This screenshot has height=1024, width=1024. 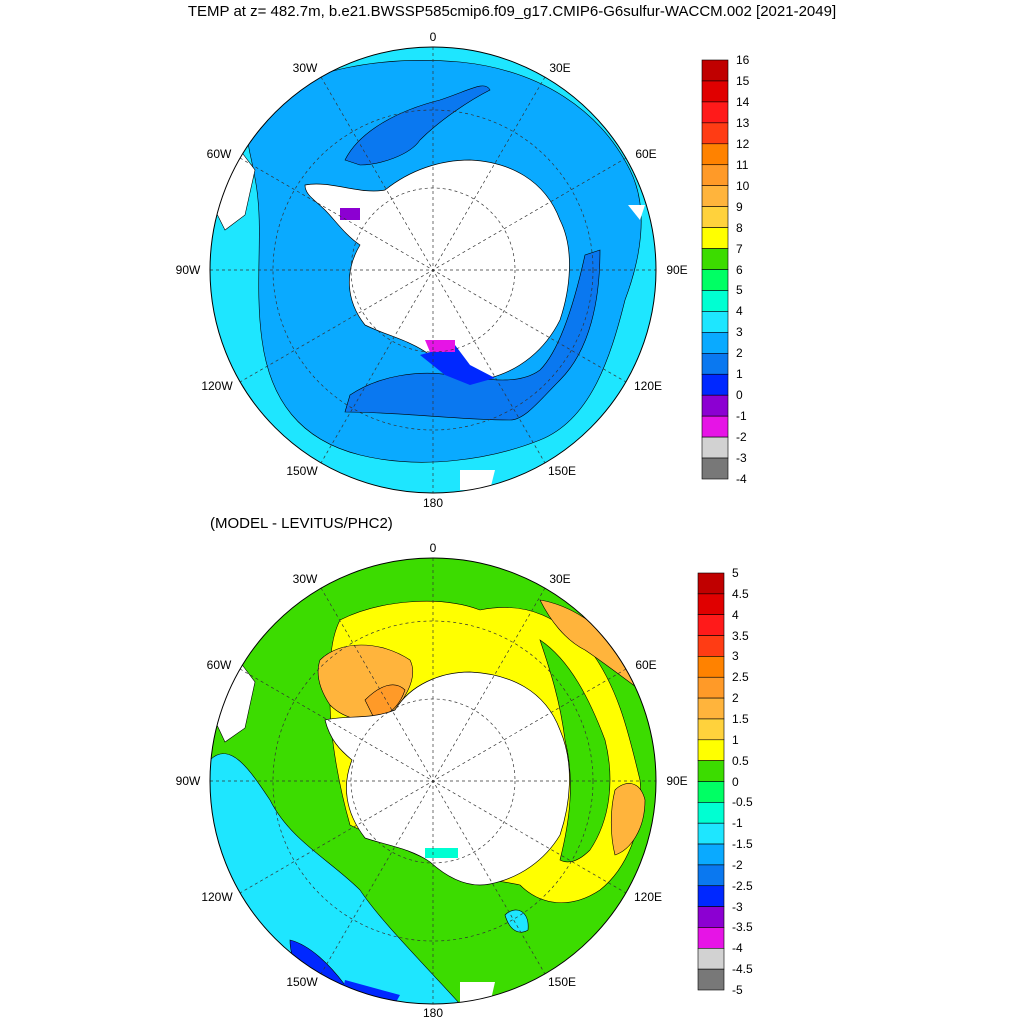 What do you see at coordinates (433, 548) in the screenshot?
I see `bottom-lon-0: 0` at bounding box center [433, 548].